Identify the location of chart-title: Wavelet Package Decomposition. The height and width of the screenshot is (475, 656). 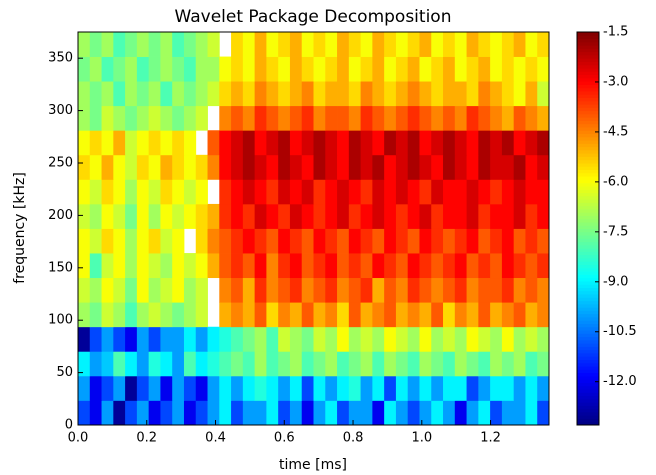
(313, 17).